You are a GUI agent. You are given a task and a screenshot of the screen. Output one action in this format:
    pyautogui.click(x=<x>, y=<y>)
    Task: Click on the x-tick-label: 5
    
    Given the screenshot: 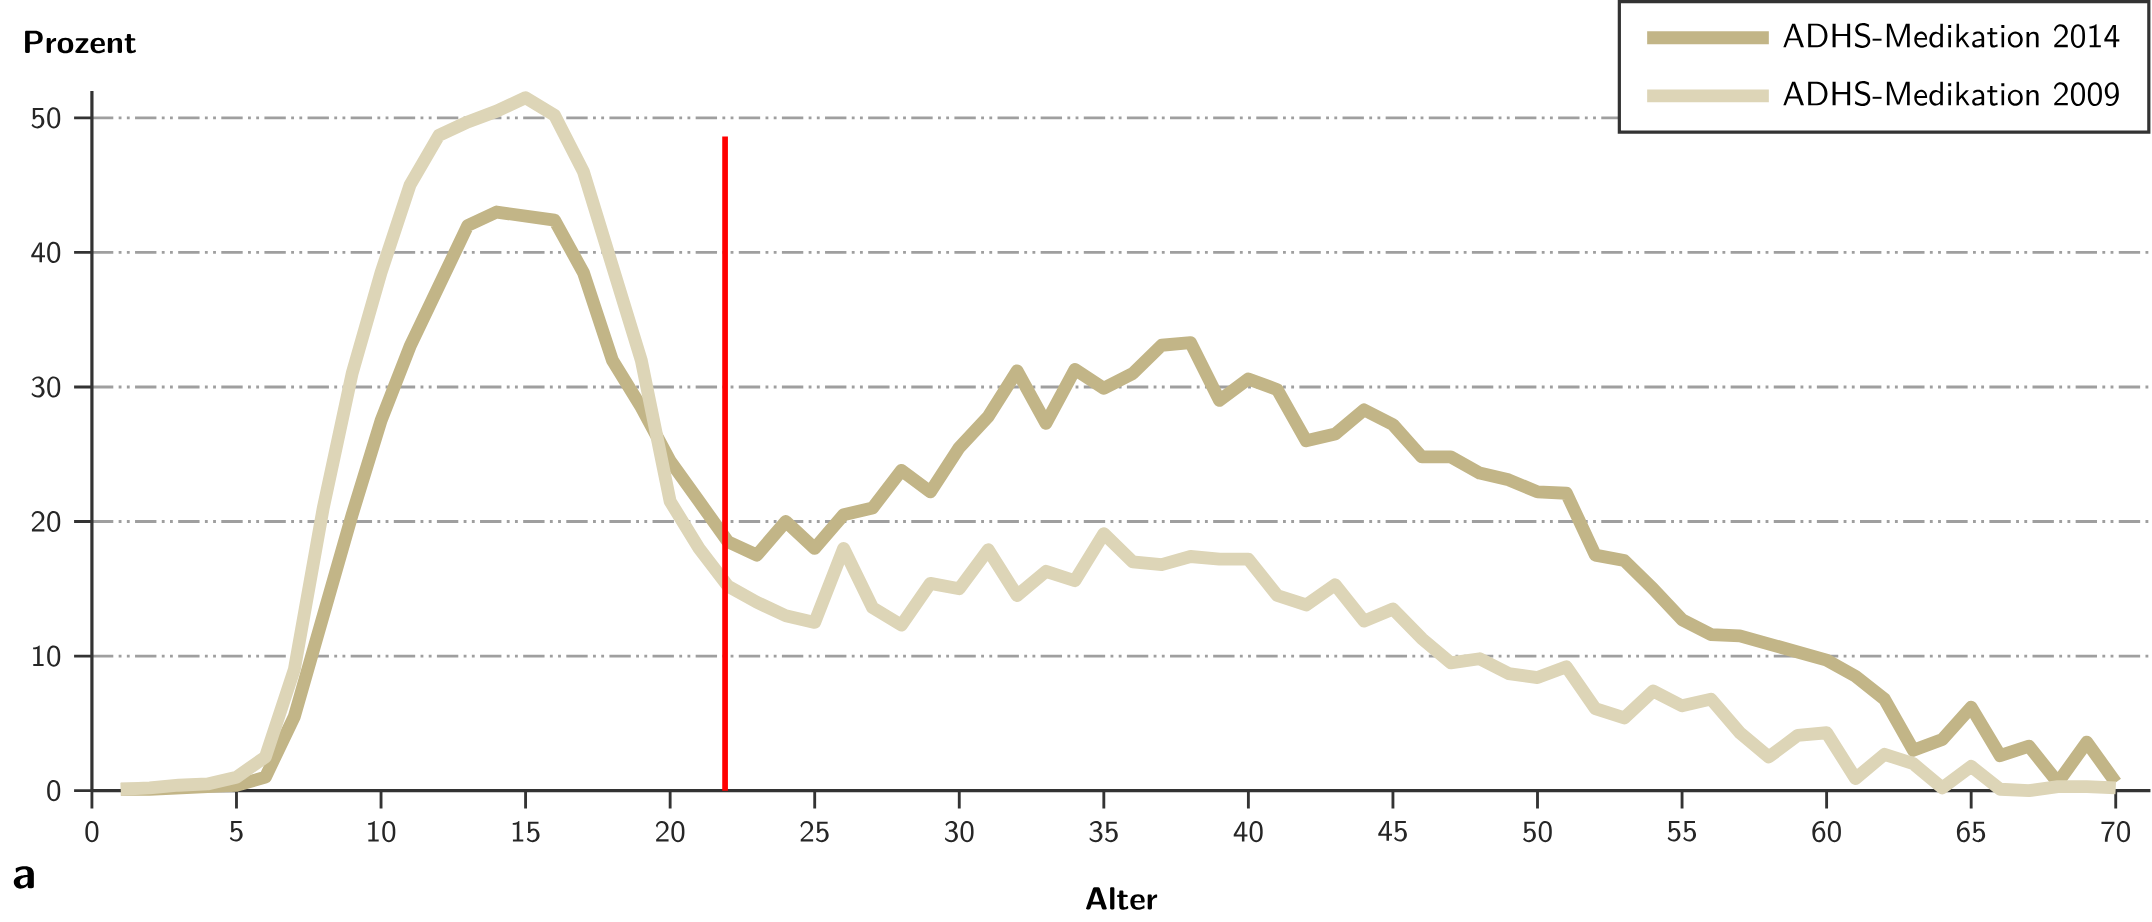 What is the action you would take?
    pyautogui.click(x=236, y=831)
    